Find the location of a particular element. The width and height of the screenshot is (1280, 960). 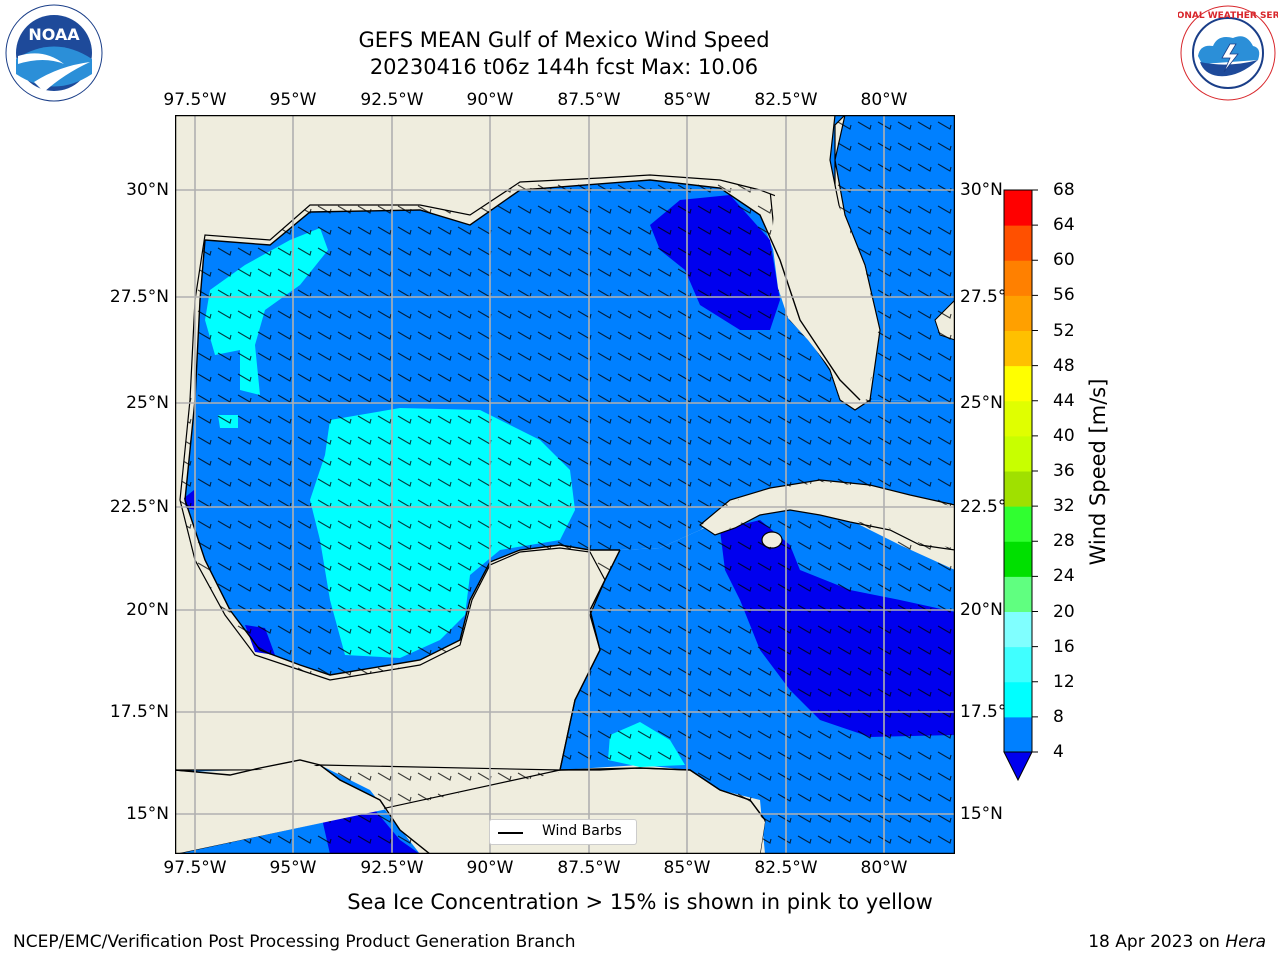

map-title: GEFS MEAN Gulf of Mexico Wind Speed is located at coordinates (564, 40).